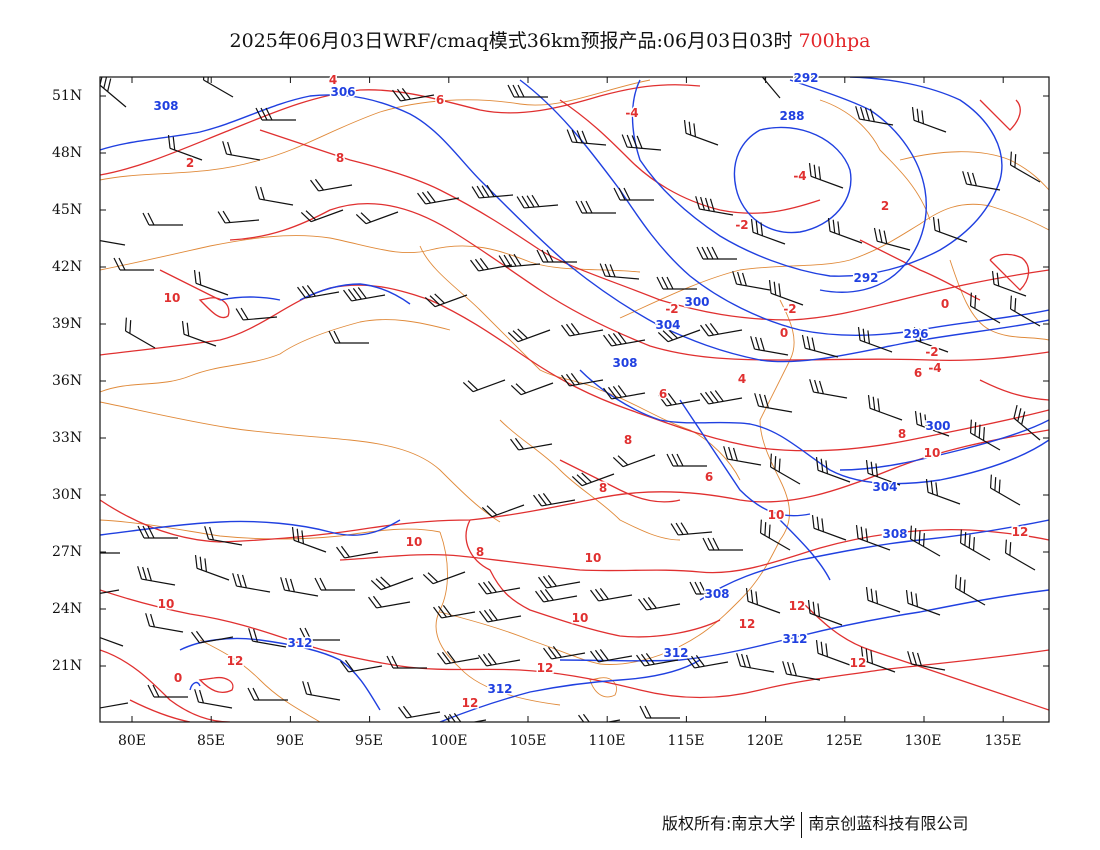  I want to click on lat-label-39n: 39N, so click(67, 324).